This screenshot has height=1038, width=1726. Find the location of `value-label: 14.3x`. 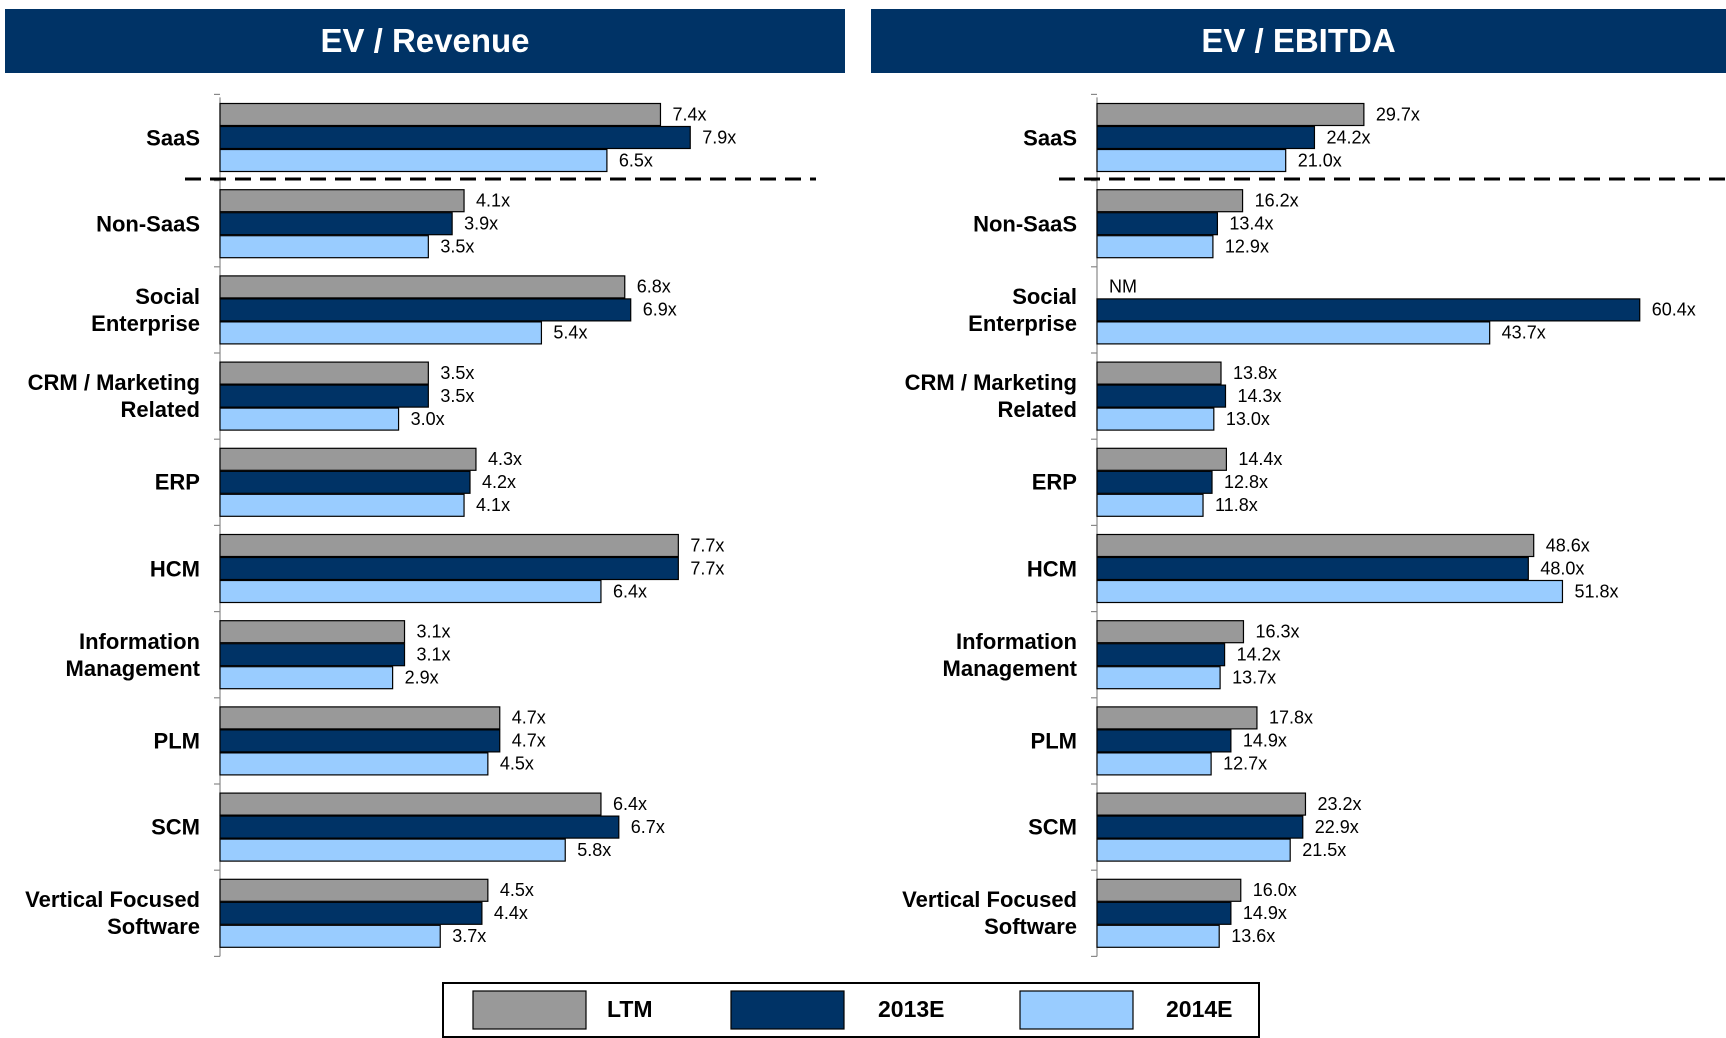

value-label: 14.3x is located at coordinates (1259, 396).